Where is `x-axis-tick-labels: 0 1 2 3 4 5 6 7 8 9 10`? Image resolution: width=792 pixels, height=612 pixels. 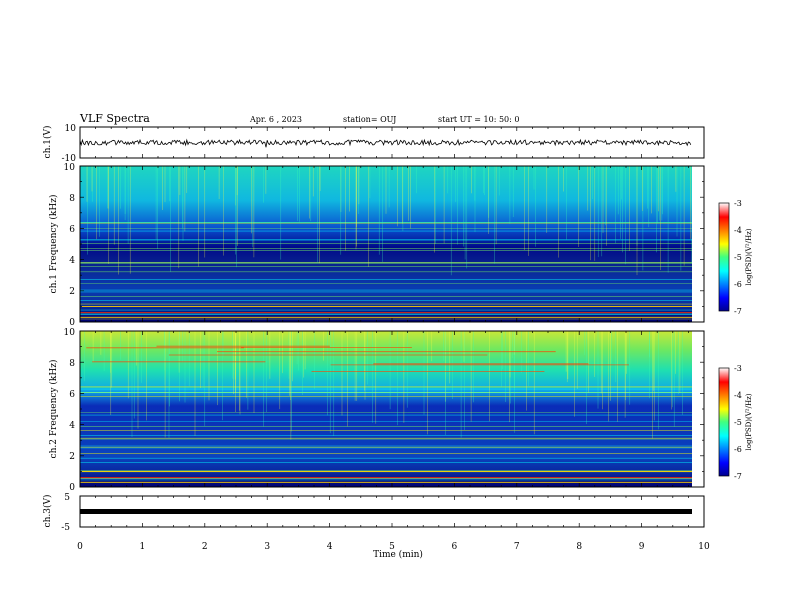 x-axis-tick-labels: 0 1 2 3 4 5 6 7 8 9 10 is located at coordinates (393, 547).